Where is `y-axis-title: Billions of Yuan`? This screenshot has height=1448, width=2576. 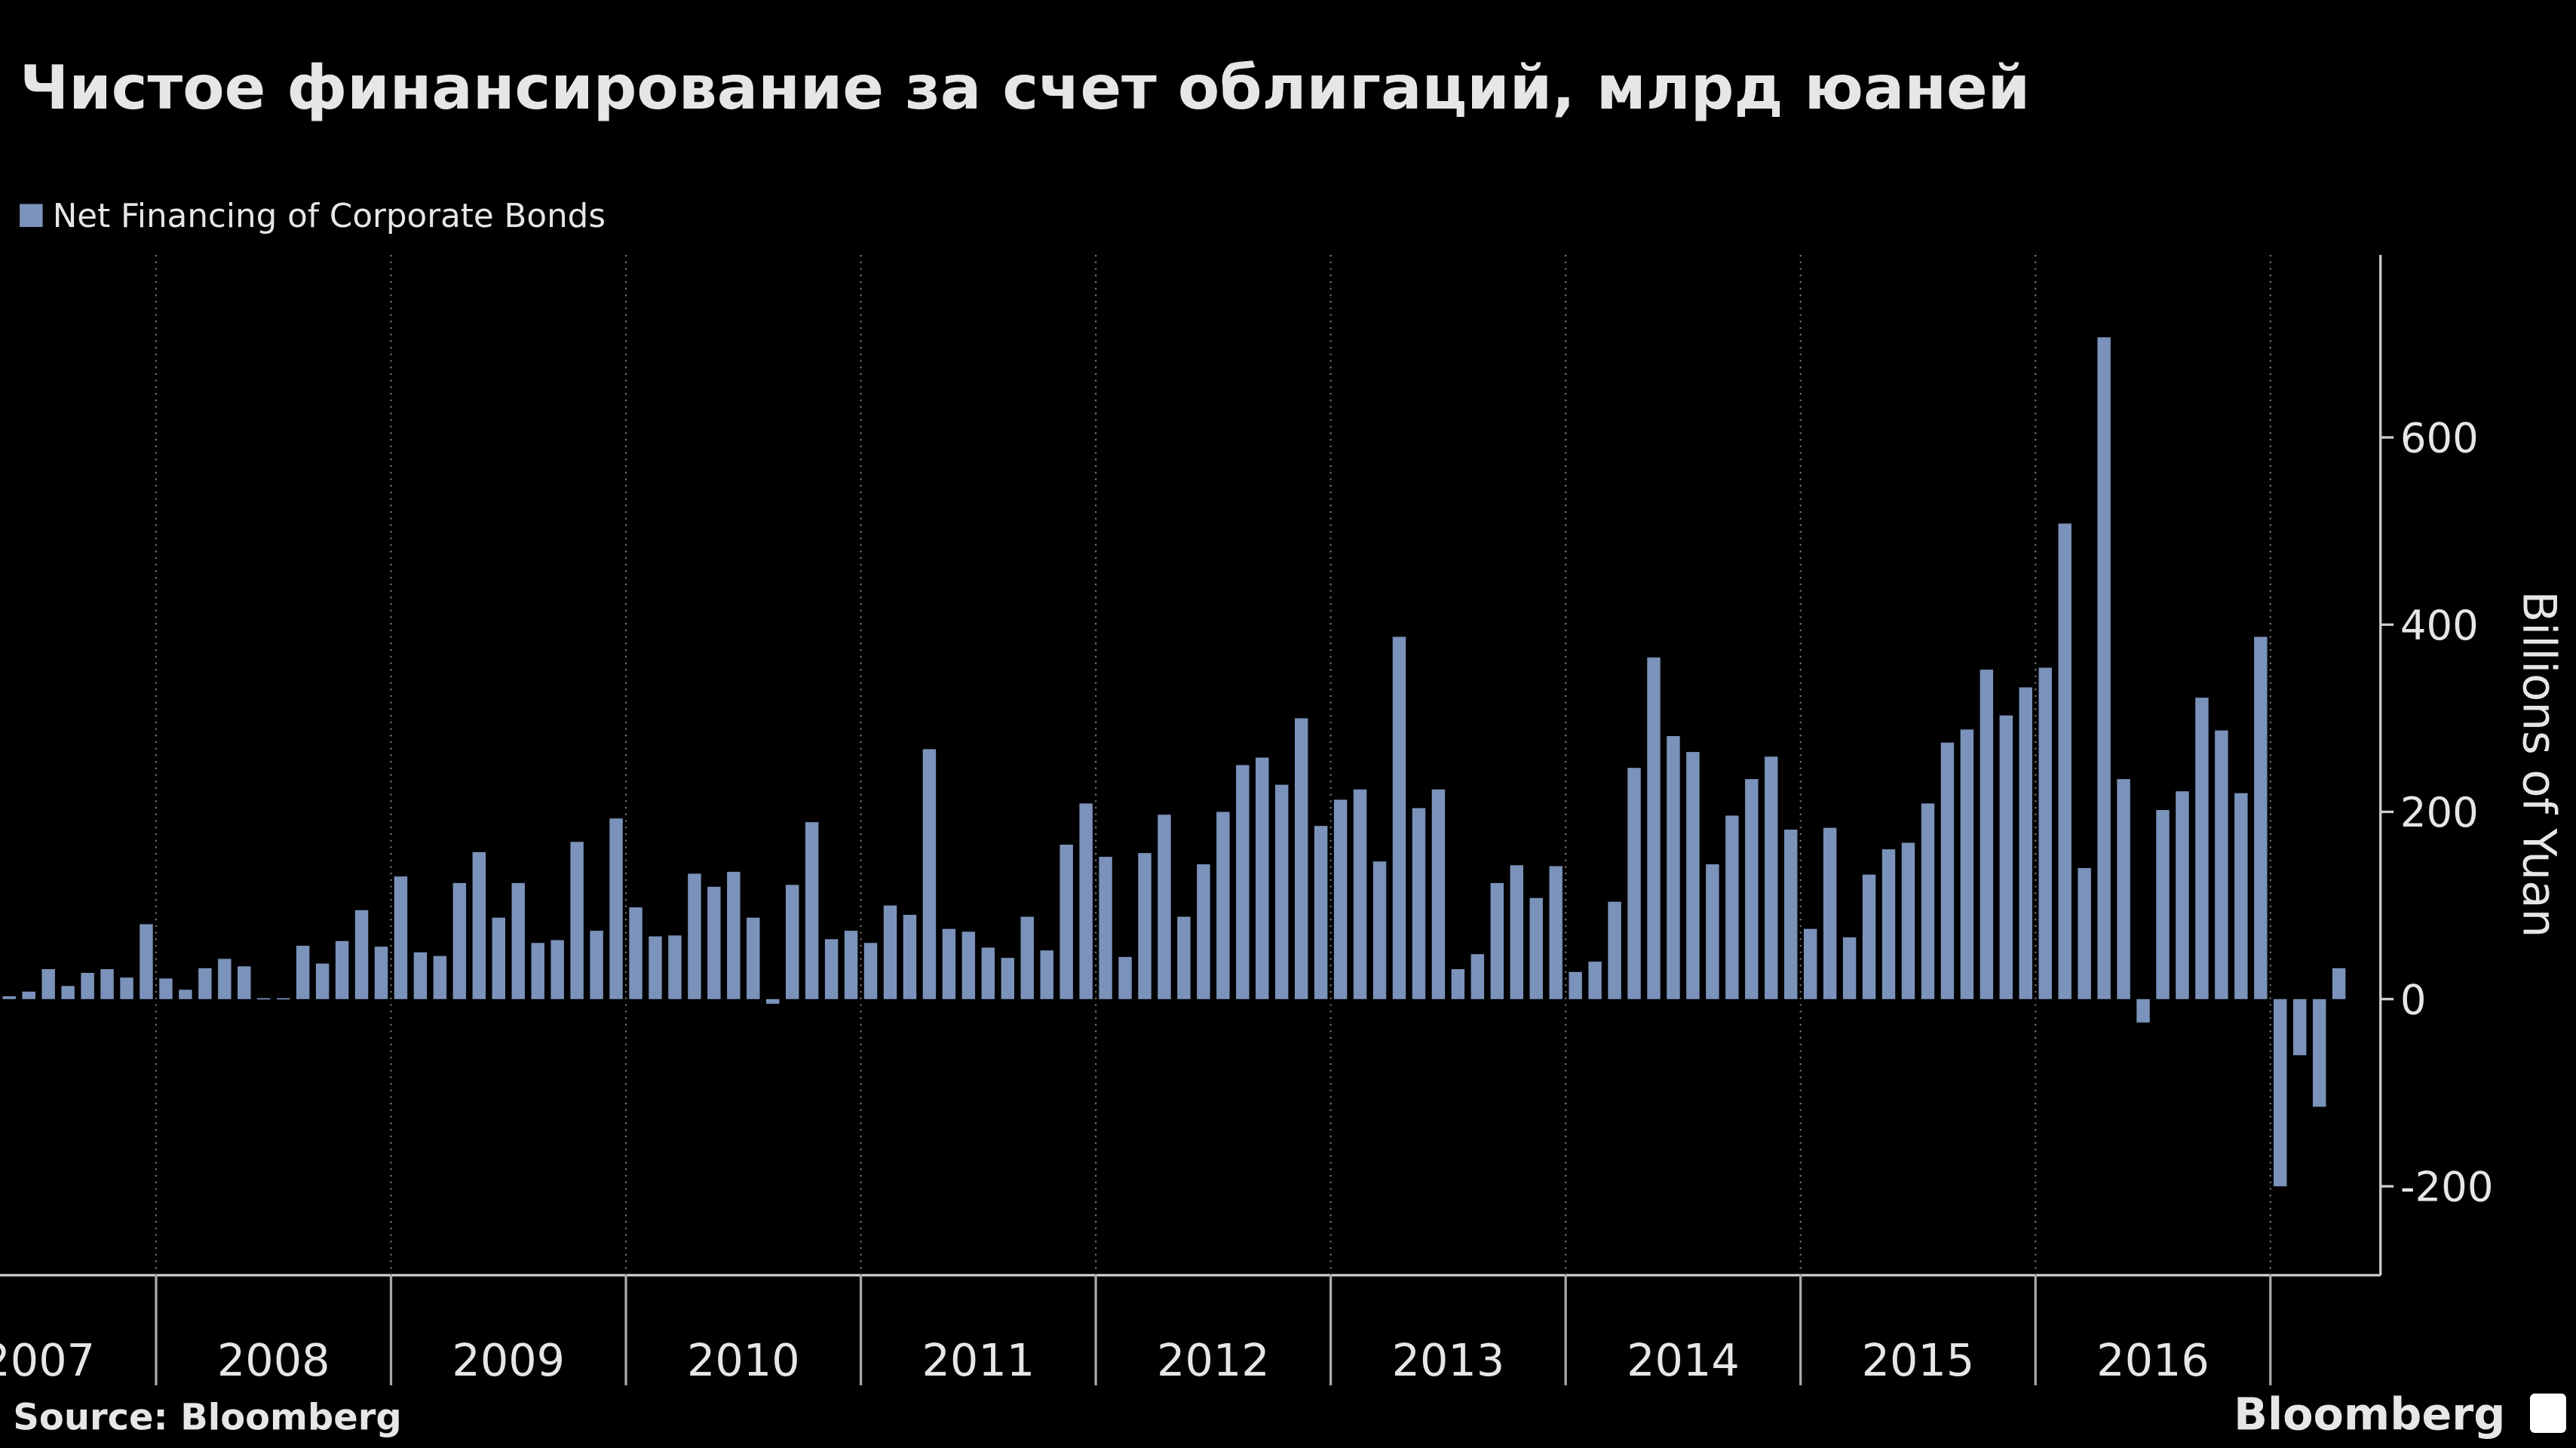 y-axis-title: Billions of Yuan is located at coordinates (2538, 764).